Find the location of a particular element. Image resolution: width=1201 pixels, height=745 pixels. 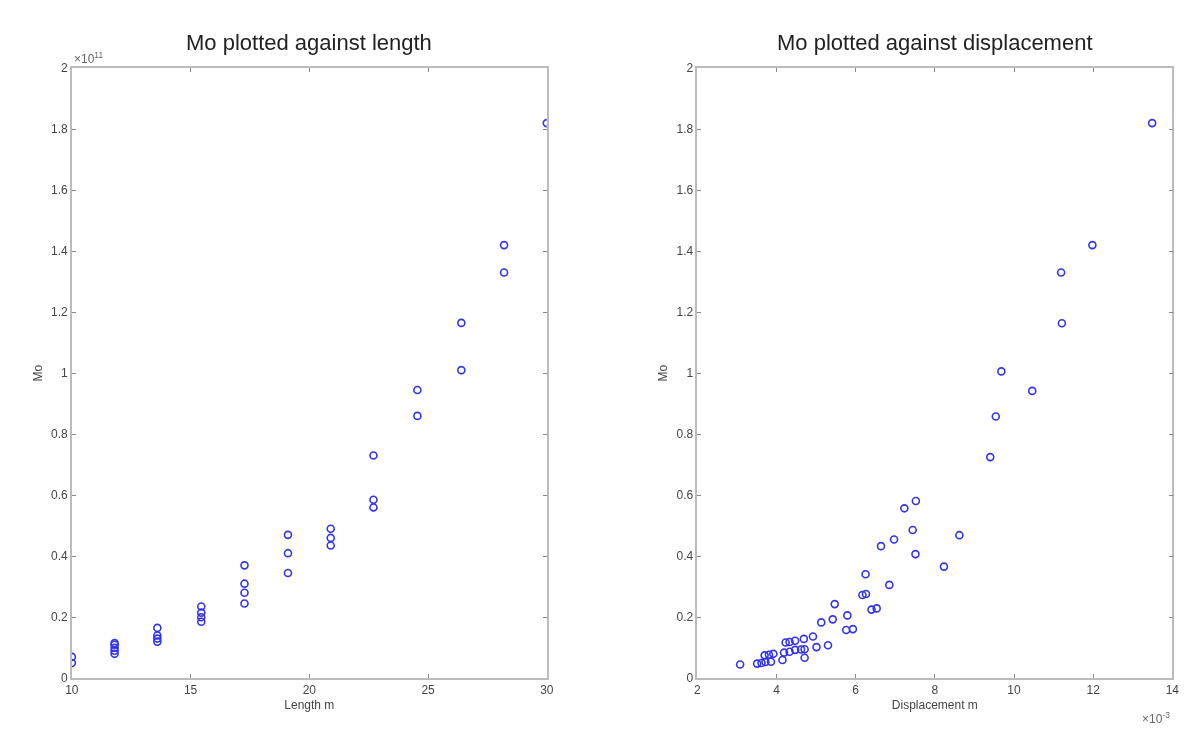

x-tick-label: 4 is located at coordinates (777, 690).